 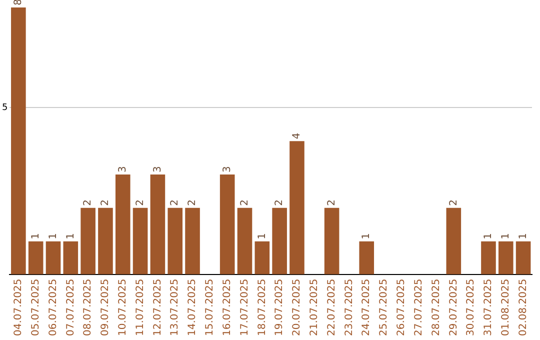 What do you see at coordinates (210, 307) in the screenshot?
I see `x-tick-label: 15.07.2025` at bounding box center [210, 307].